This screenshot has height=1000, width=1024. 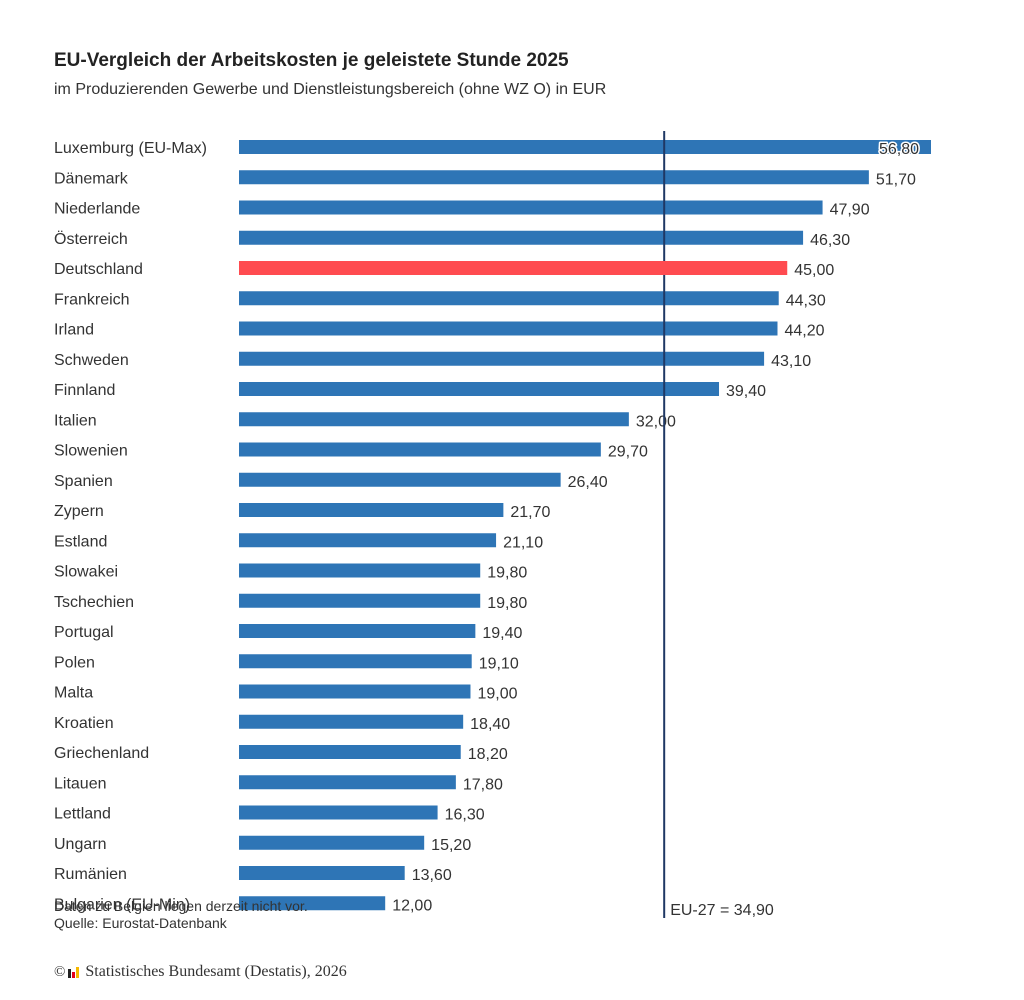 What do you see at coordinates (74, 330) in the screenshot?
I see `category-label: Irland` at bounding box center [74, 330].